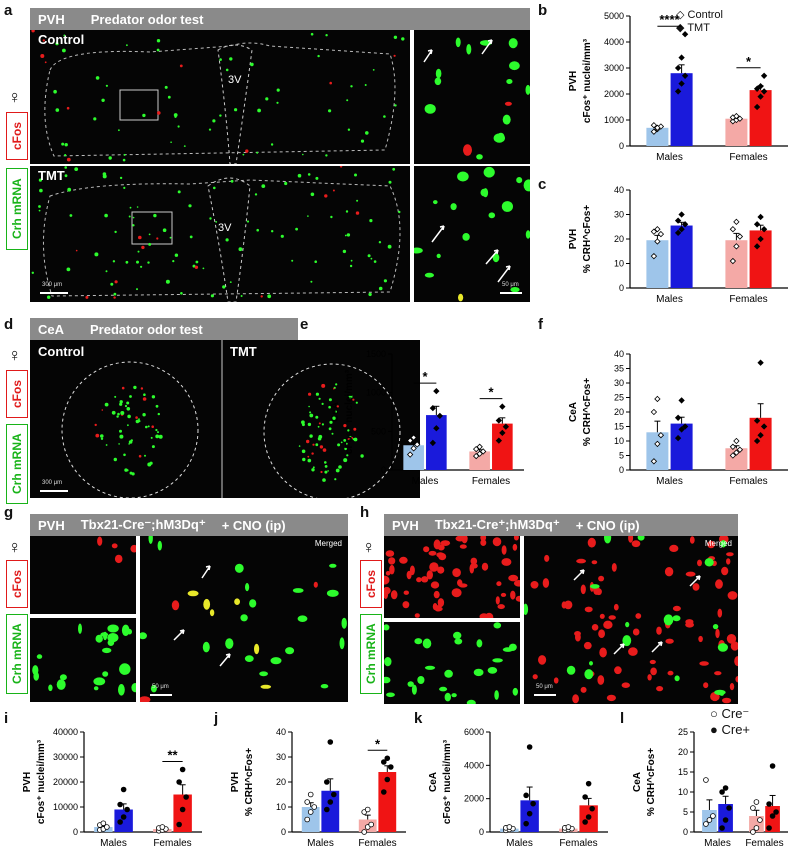 This screenshot has height=859, width=800. I want to click on y-tick-label: 5000, so click(614, 16).